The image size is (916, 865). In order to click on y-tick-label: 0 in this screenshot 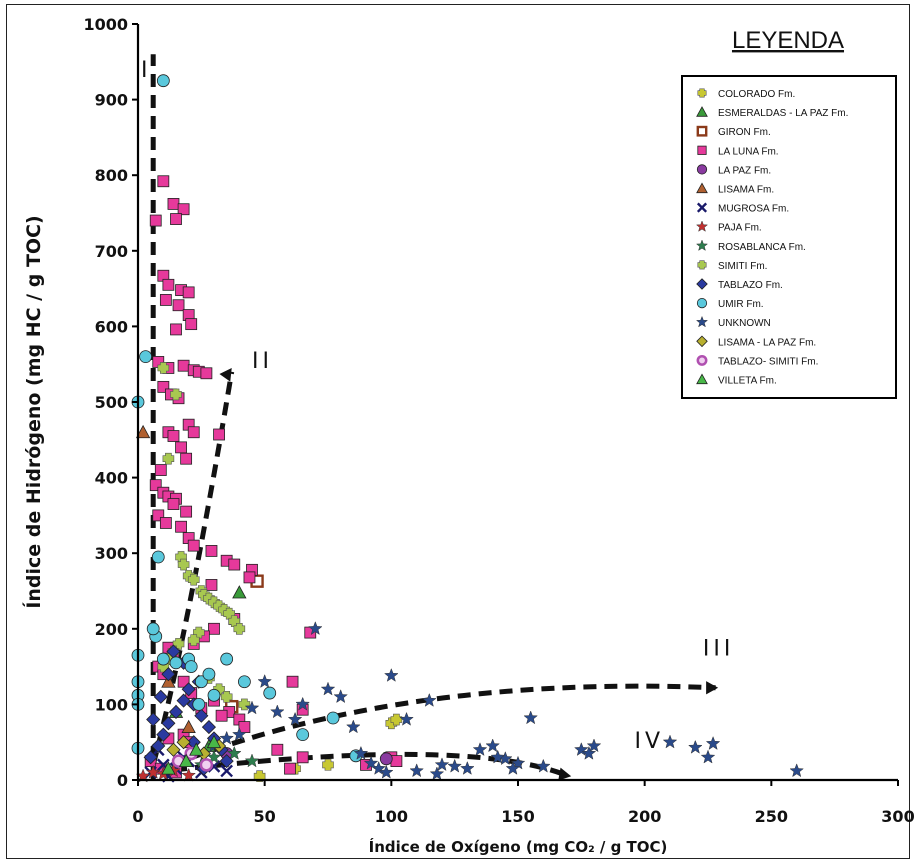, I will do `click(122, 780)`.